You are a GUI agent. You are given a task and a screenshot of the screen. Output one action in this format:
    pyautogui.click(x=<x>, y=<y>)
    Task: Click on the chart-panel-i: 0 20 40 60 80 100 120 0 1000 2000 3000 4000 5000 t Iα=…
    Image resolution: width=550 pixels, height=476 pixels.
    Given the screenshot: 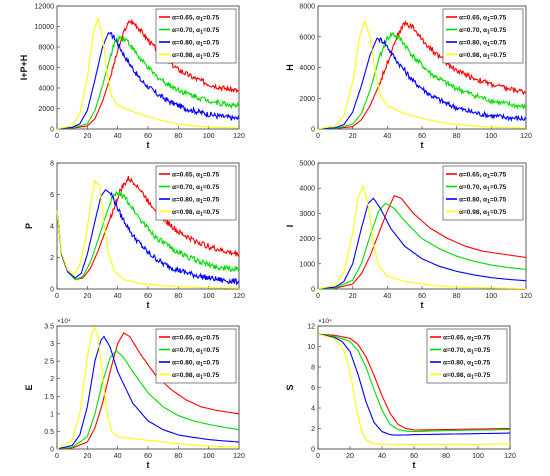 What is the action you would take?
    pyautogui.click(x=408, y=236)
    